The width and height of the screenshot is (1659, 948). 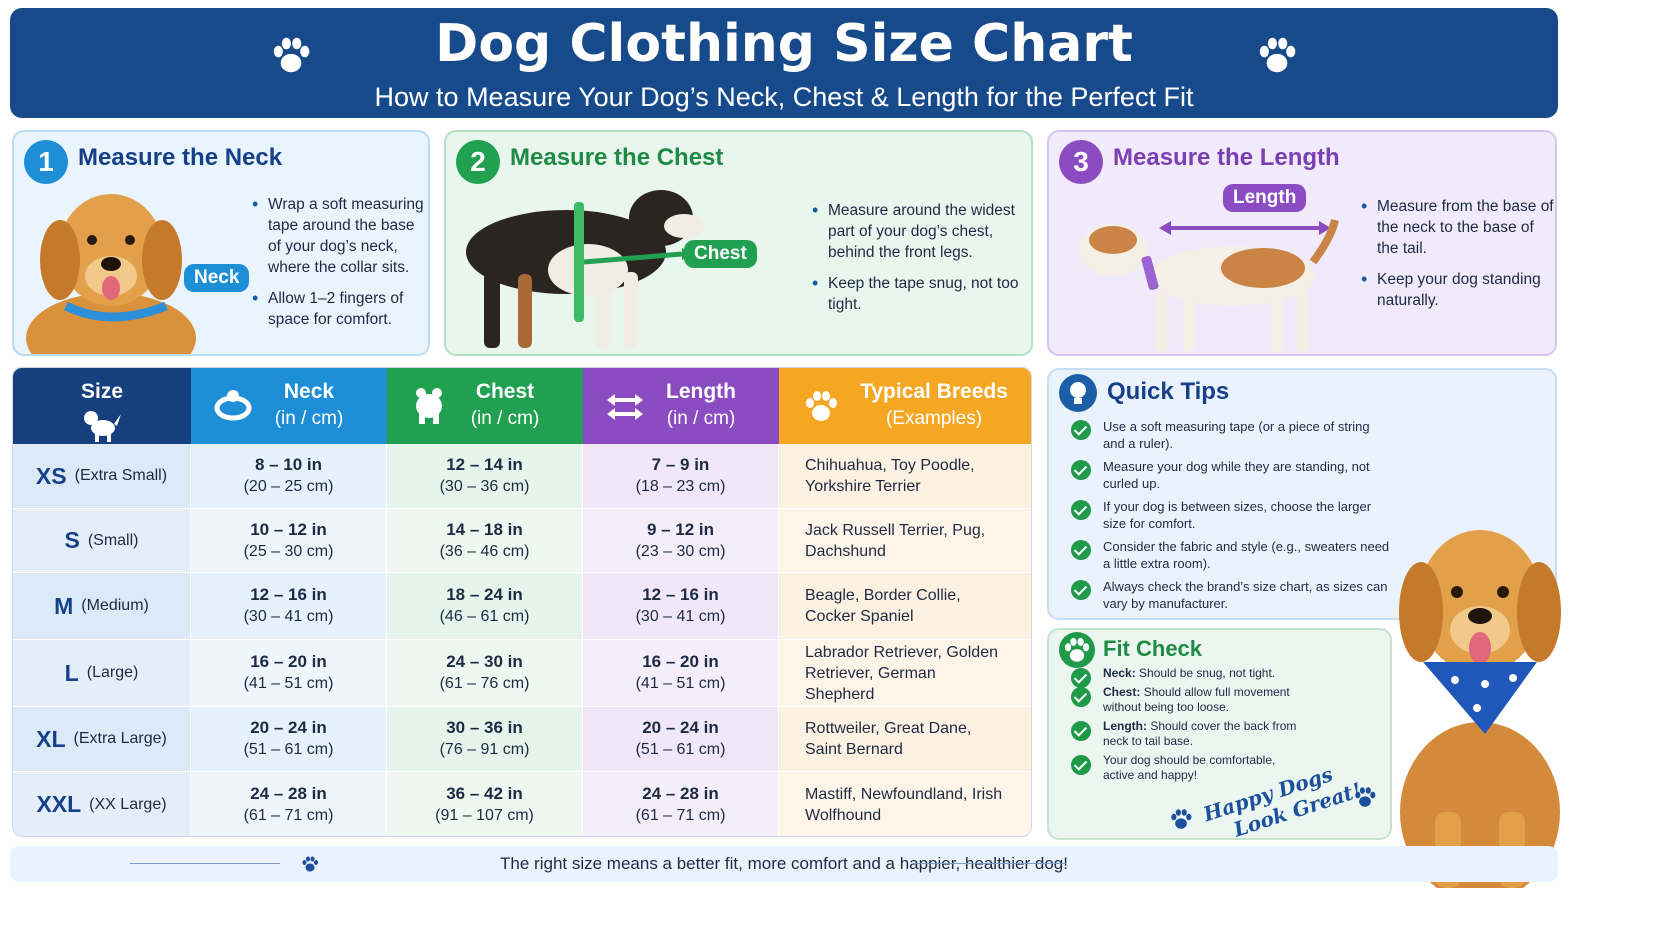 What do you see at coordinates (1186, 677) in the screenshot?
I see `fit-item: Neck: Should be snug, not tight.` at bounding box center [1186, 677].